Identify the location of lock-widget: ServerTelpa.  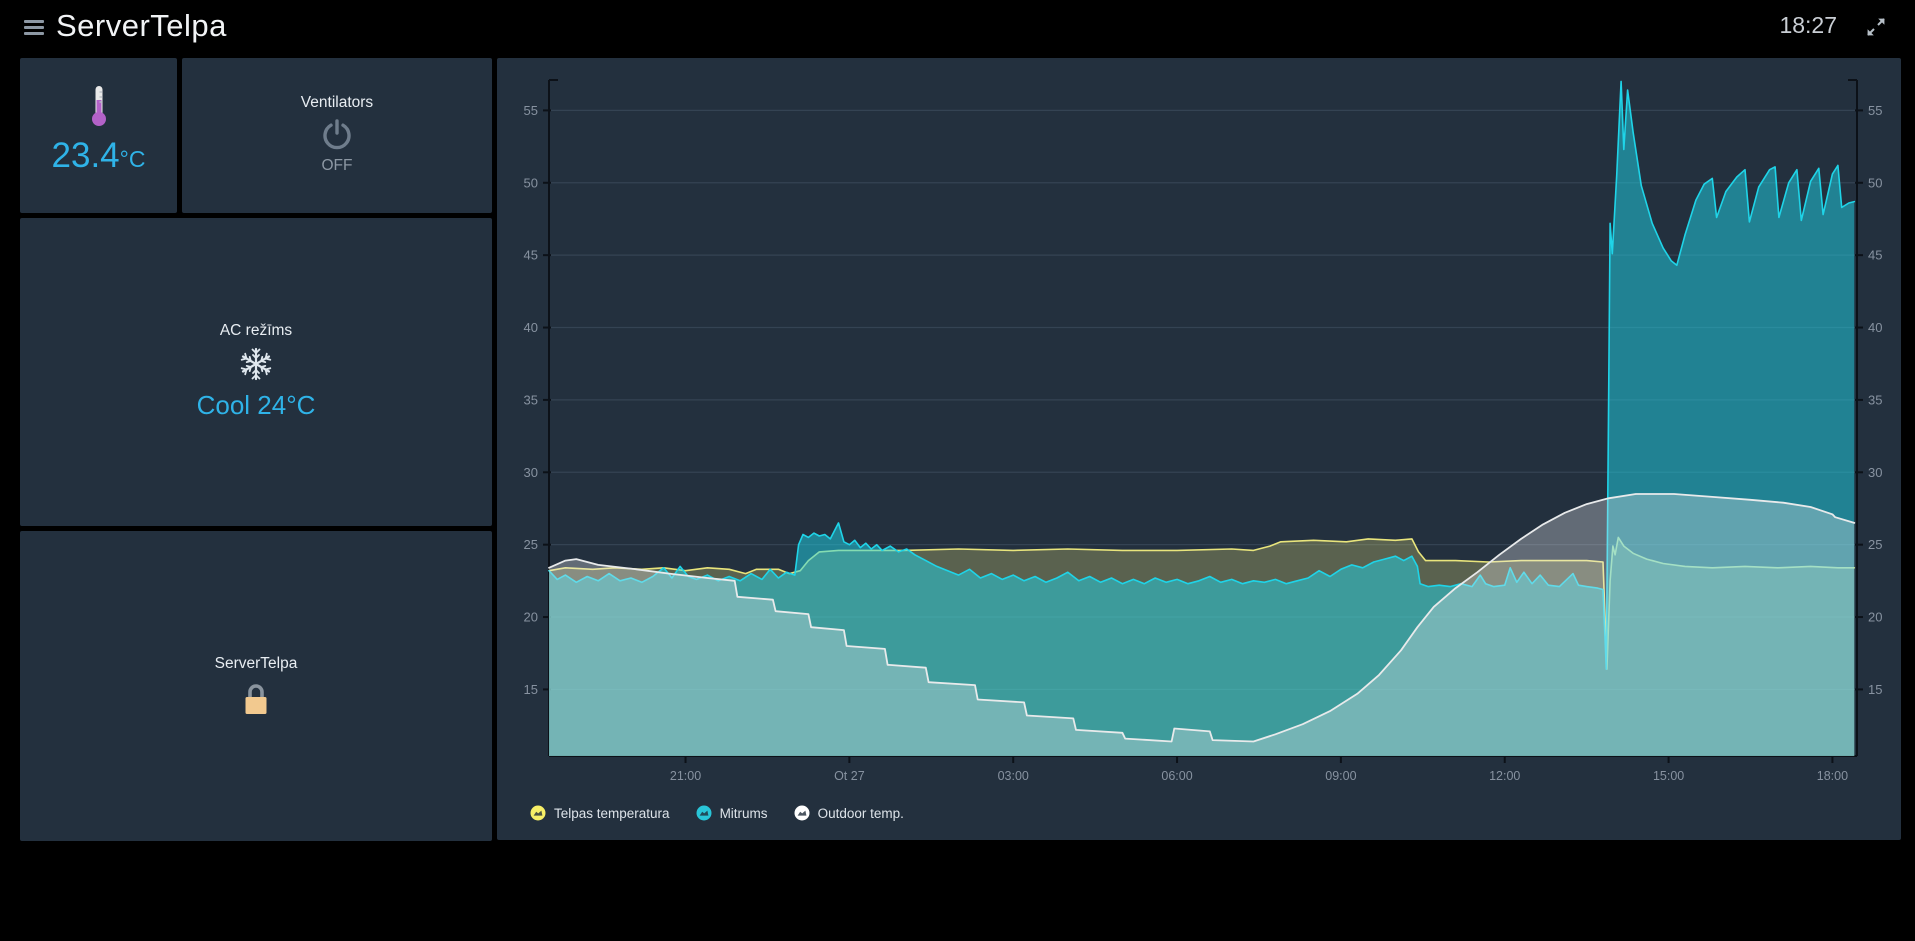
(256, 686).